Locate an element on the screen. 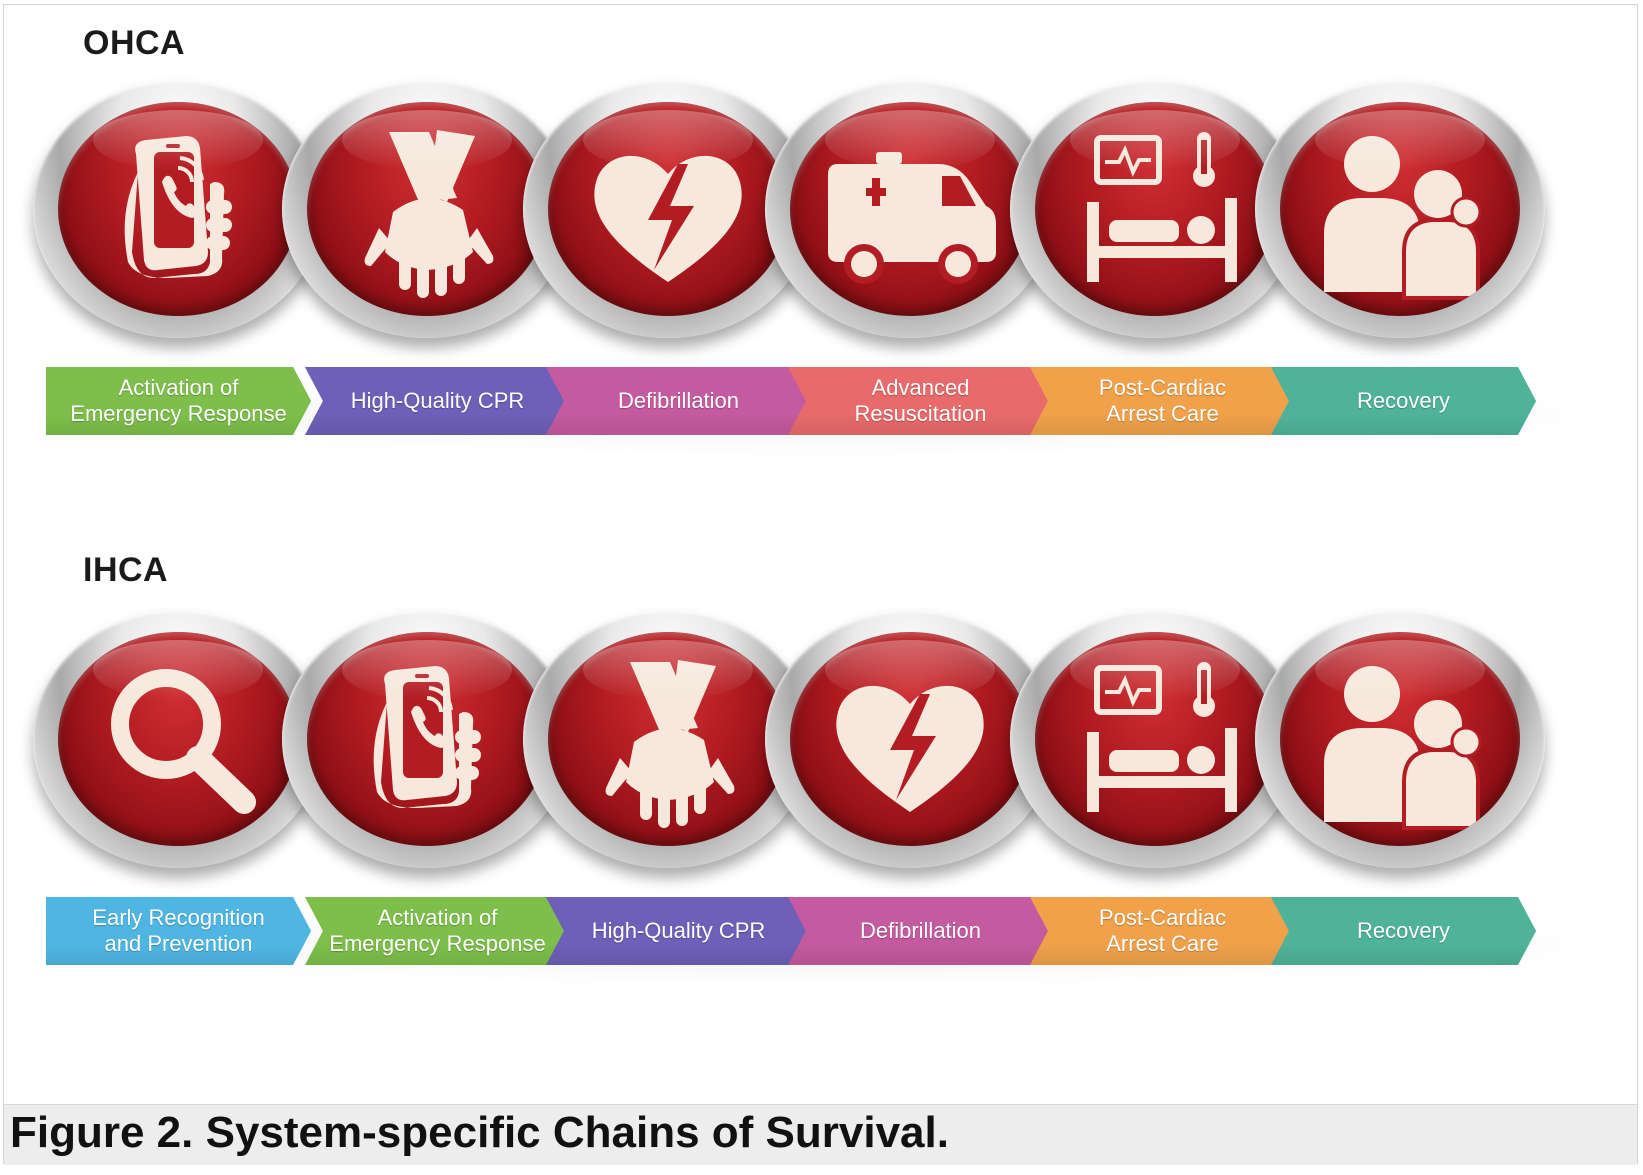 This screenshot has height=1175, width=1643. chain-step-label: Advanced Resuscitation is located at coordinates (920, 401).